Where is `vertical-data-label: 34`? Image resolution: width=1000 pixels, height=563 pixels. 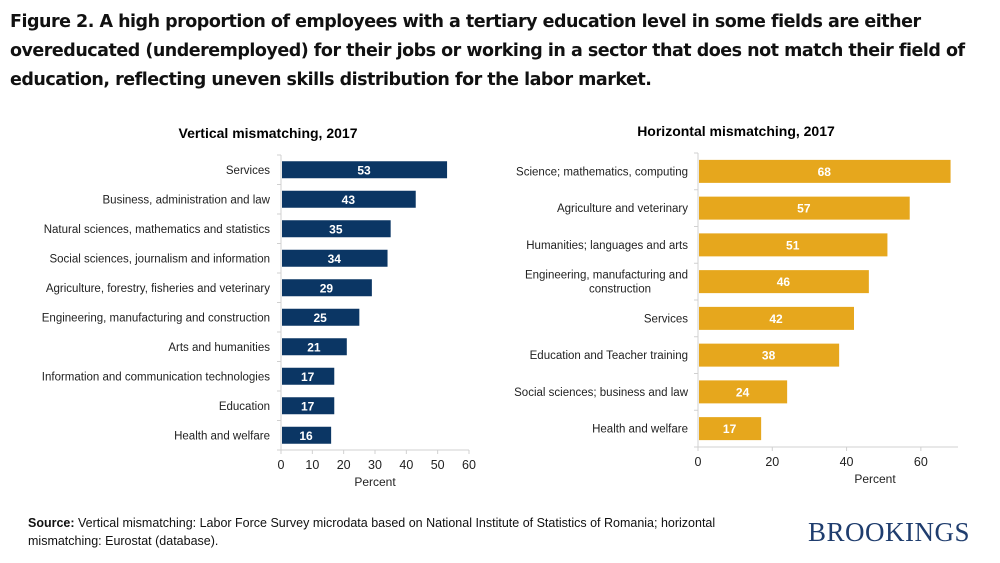 vertical-data-label: 34 is located at coordinates (335, 259).